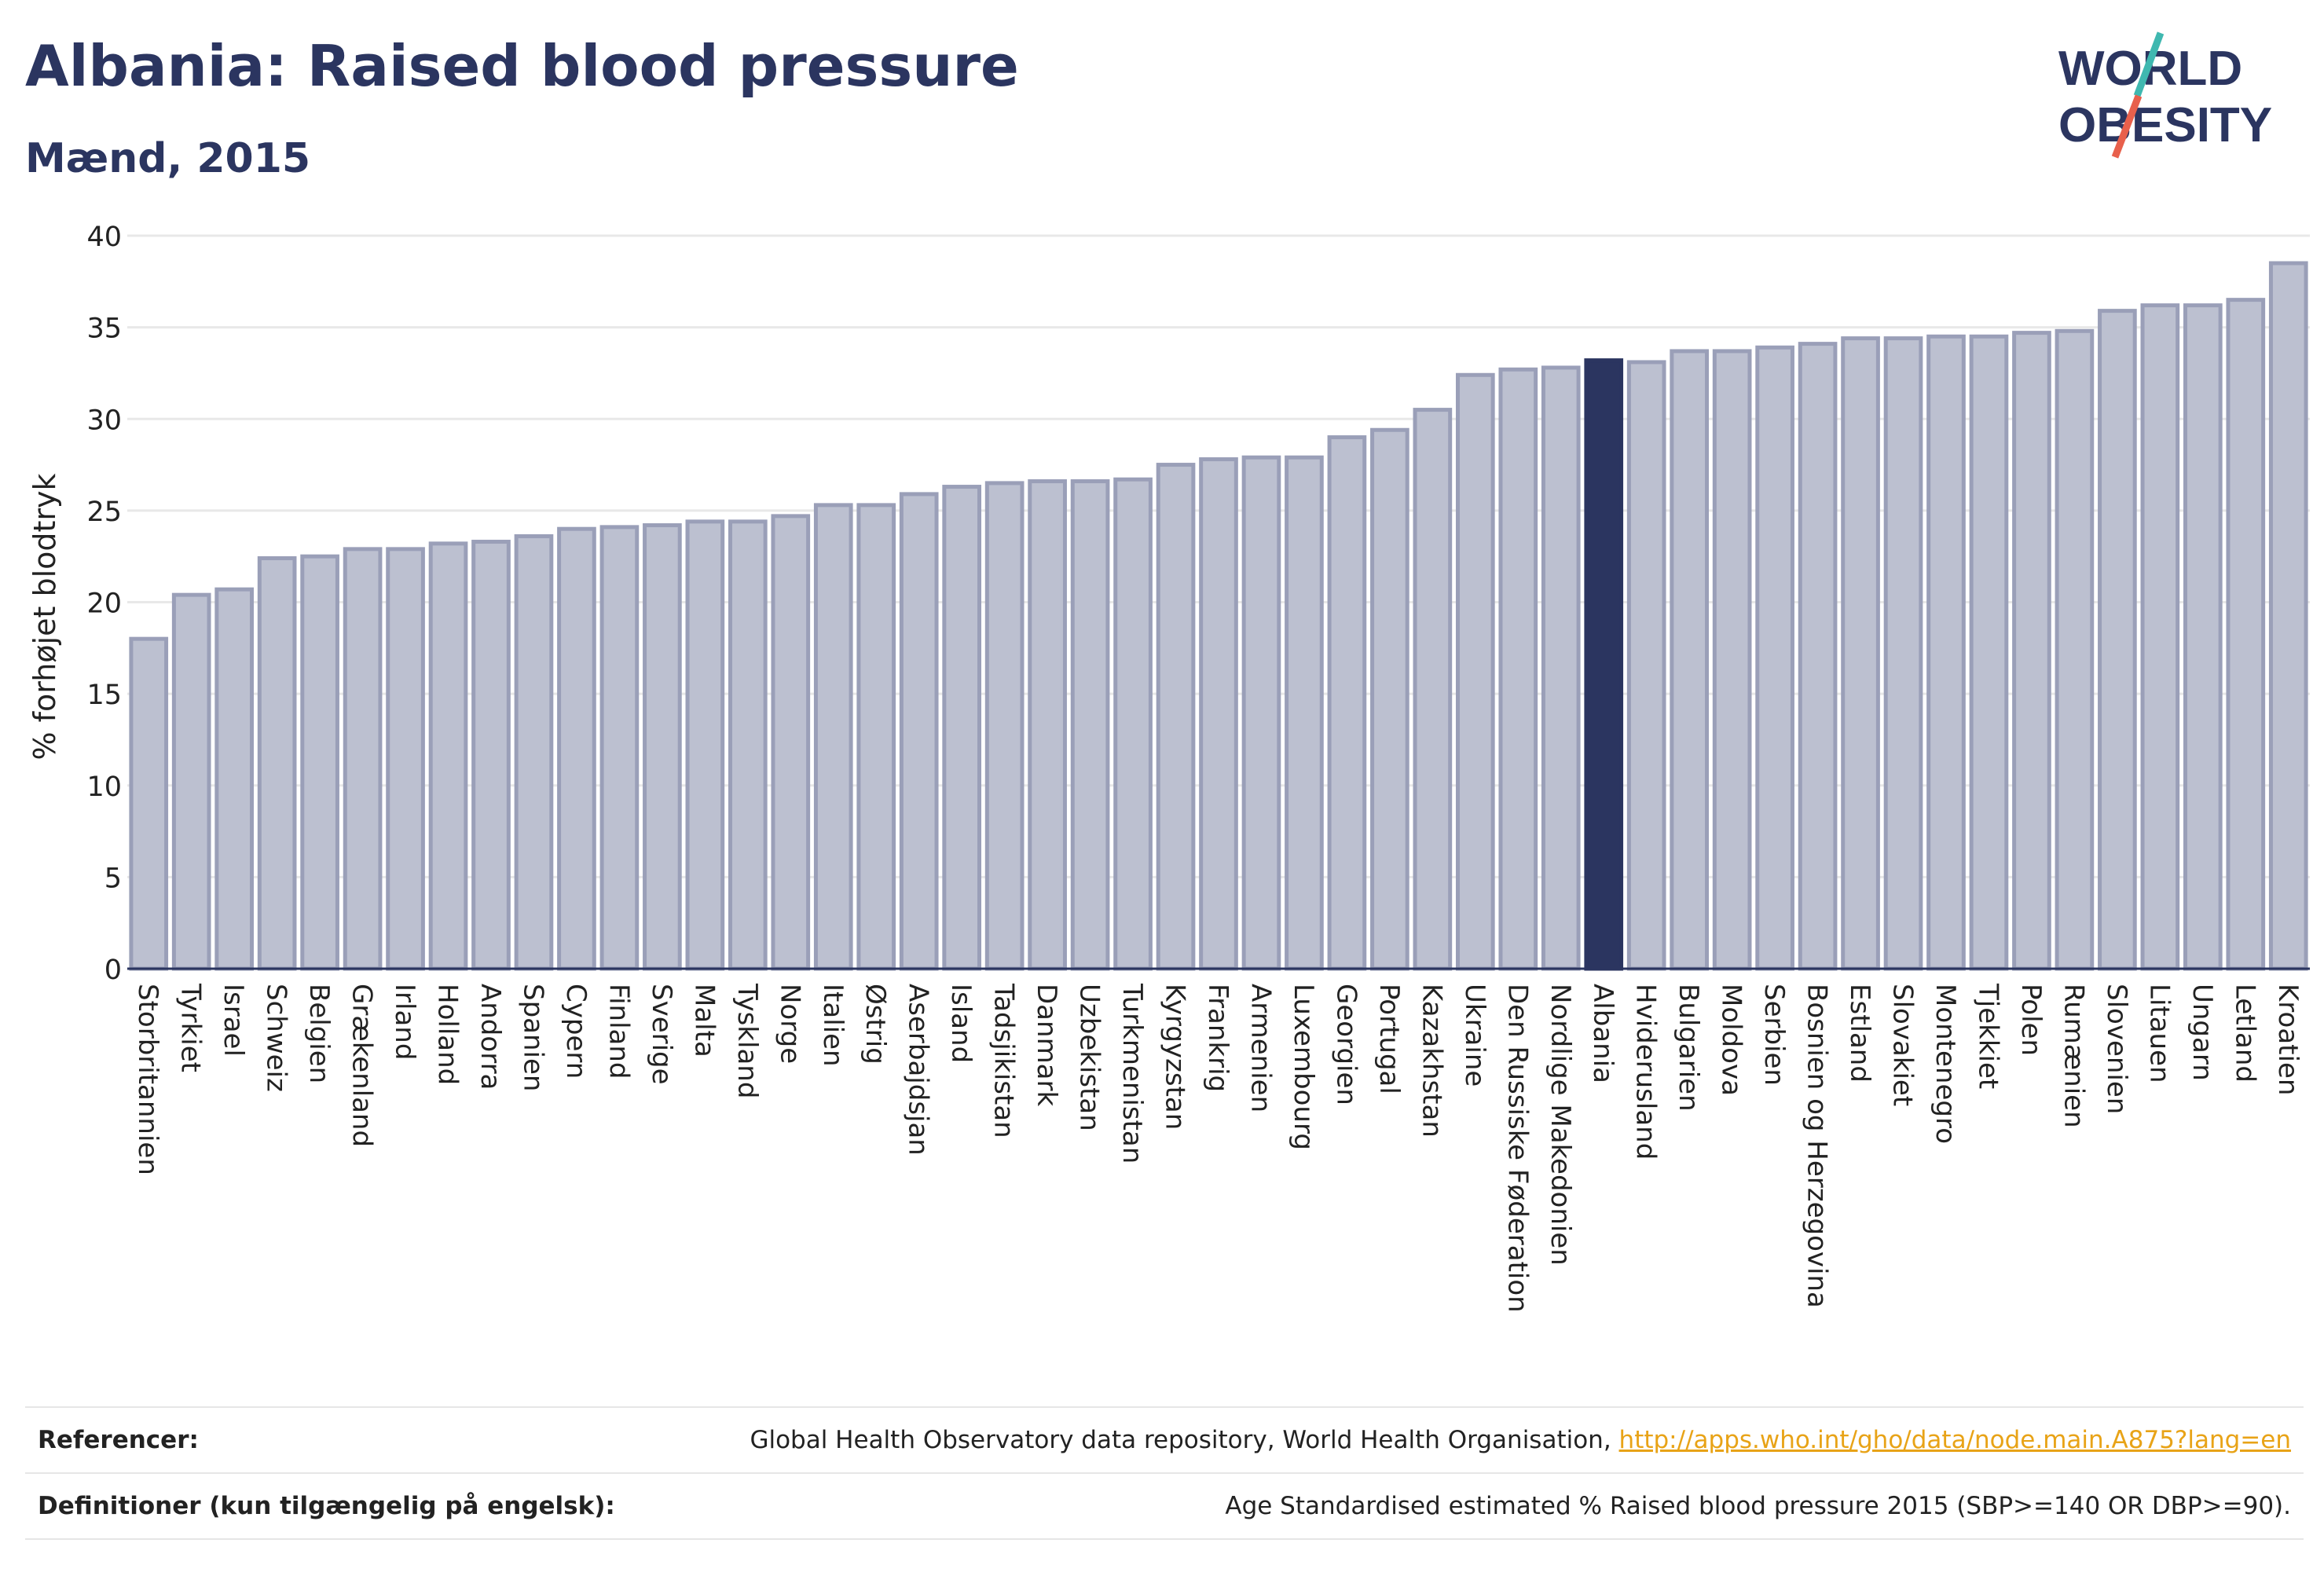  What do you see at coordinates (1132, 1073) in the screenshot?
I see `x-tick-label: Turkmenistan` at bounding box center [1132, 1073].